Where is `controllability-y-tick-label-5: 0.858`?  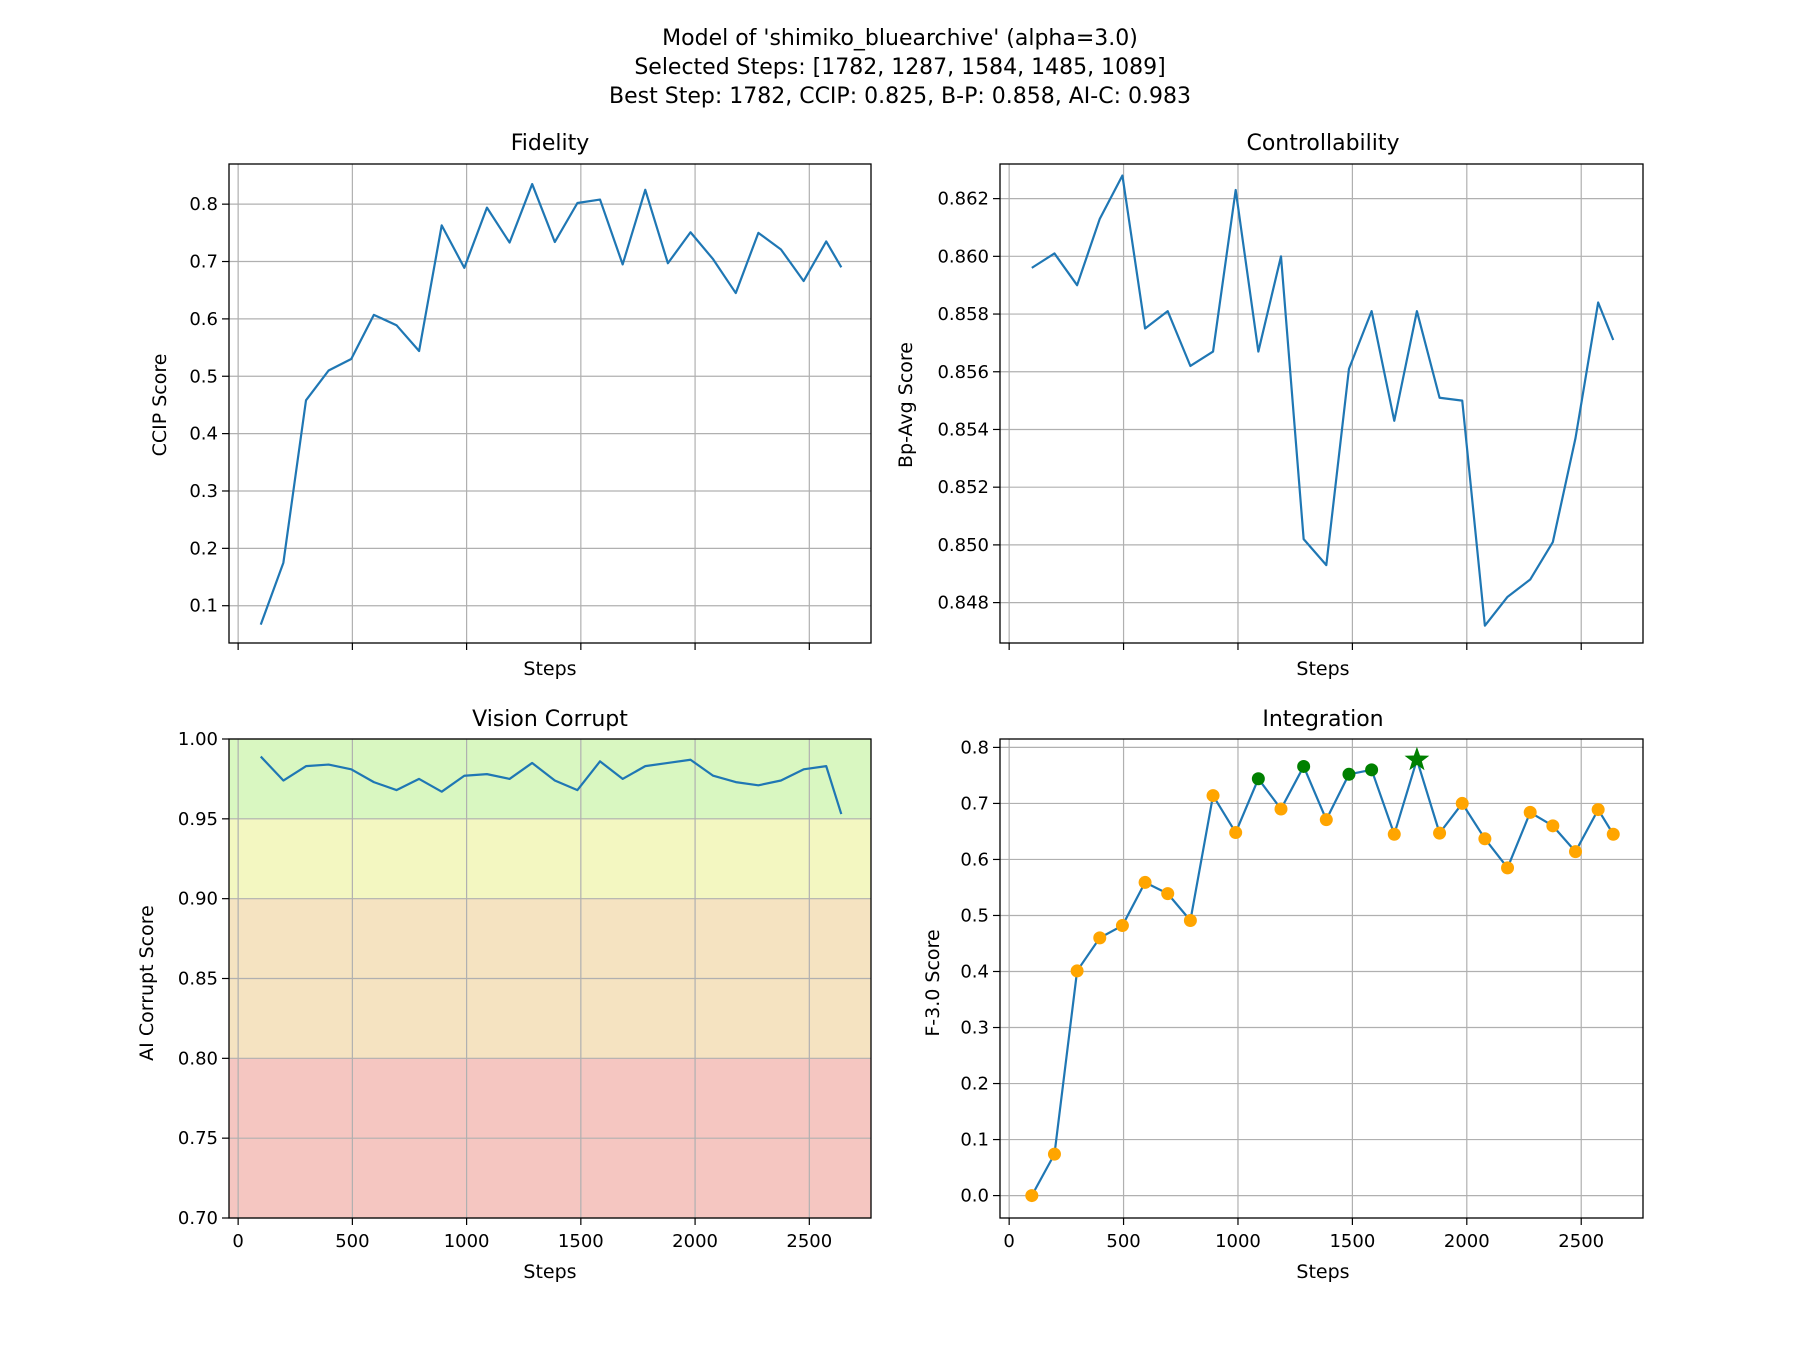 controllability-y-tick-label-5: 0.858 is located at coordinates (963, 314).